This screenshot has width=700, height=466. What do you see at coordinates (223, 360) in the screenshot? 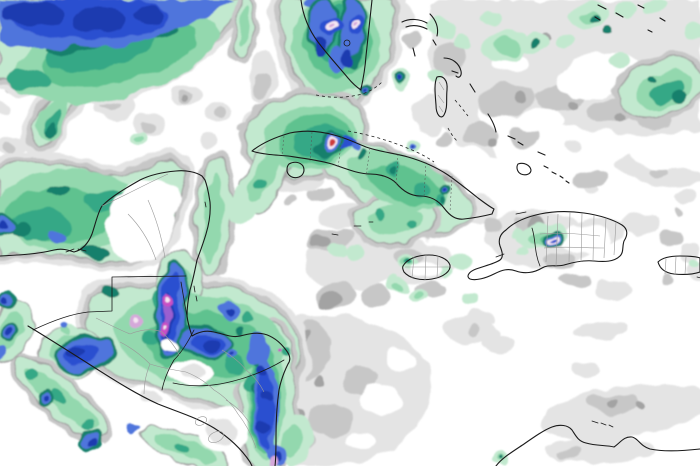
I see `honduras-borders` at bounding box center [223, 360].